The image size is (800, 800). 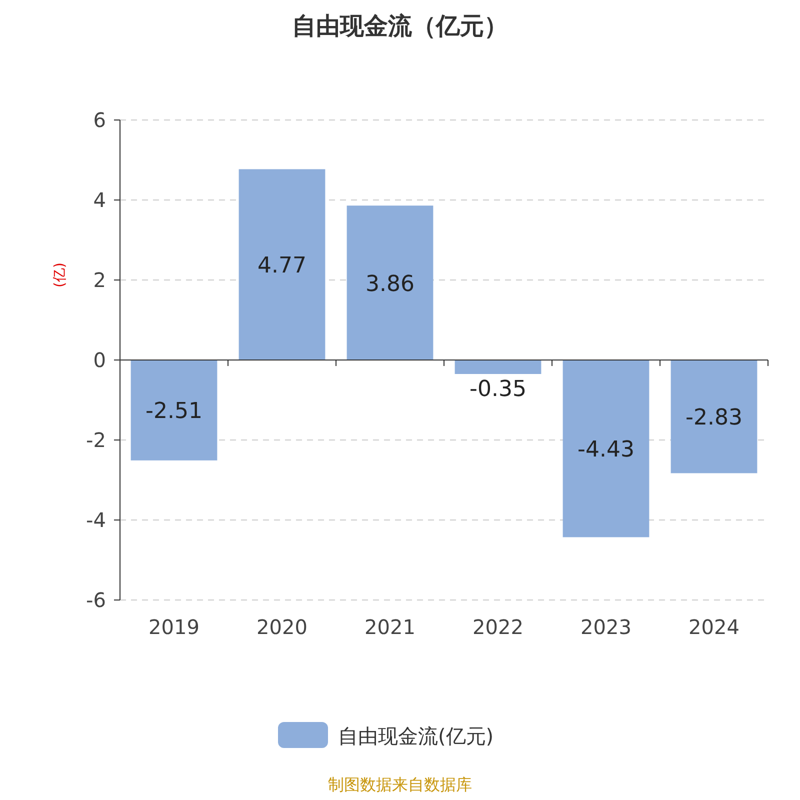 I want to click on y-tick-label: 2, so click(x=99, y=280).